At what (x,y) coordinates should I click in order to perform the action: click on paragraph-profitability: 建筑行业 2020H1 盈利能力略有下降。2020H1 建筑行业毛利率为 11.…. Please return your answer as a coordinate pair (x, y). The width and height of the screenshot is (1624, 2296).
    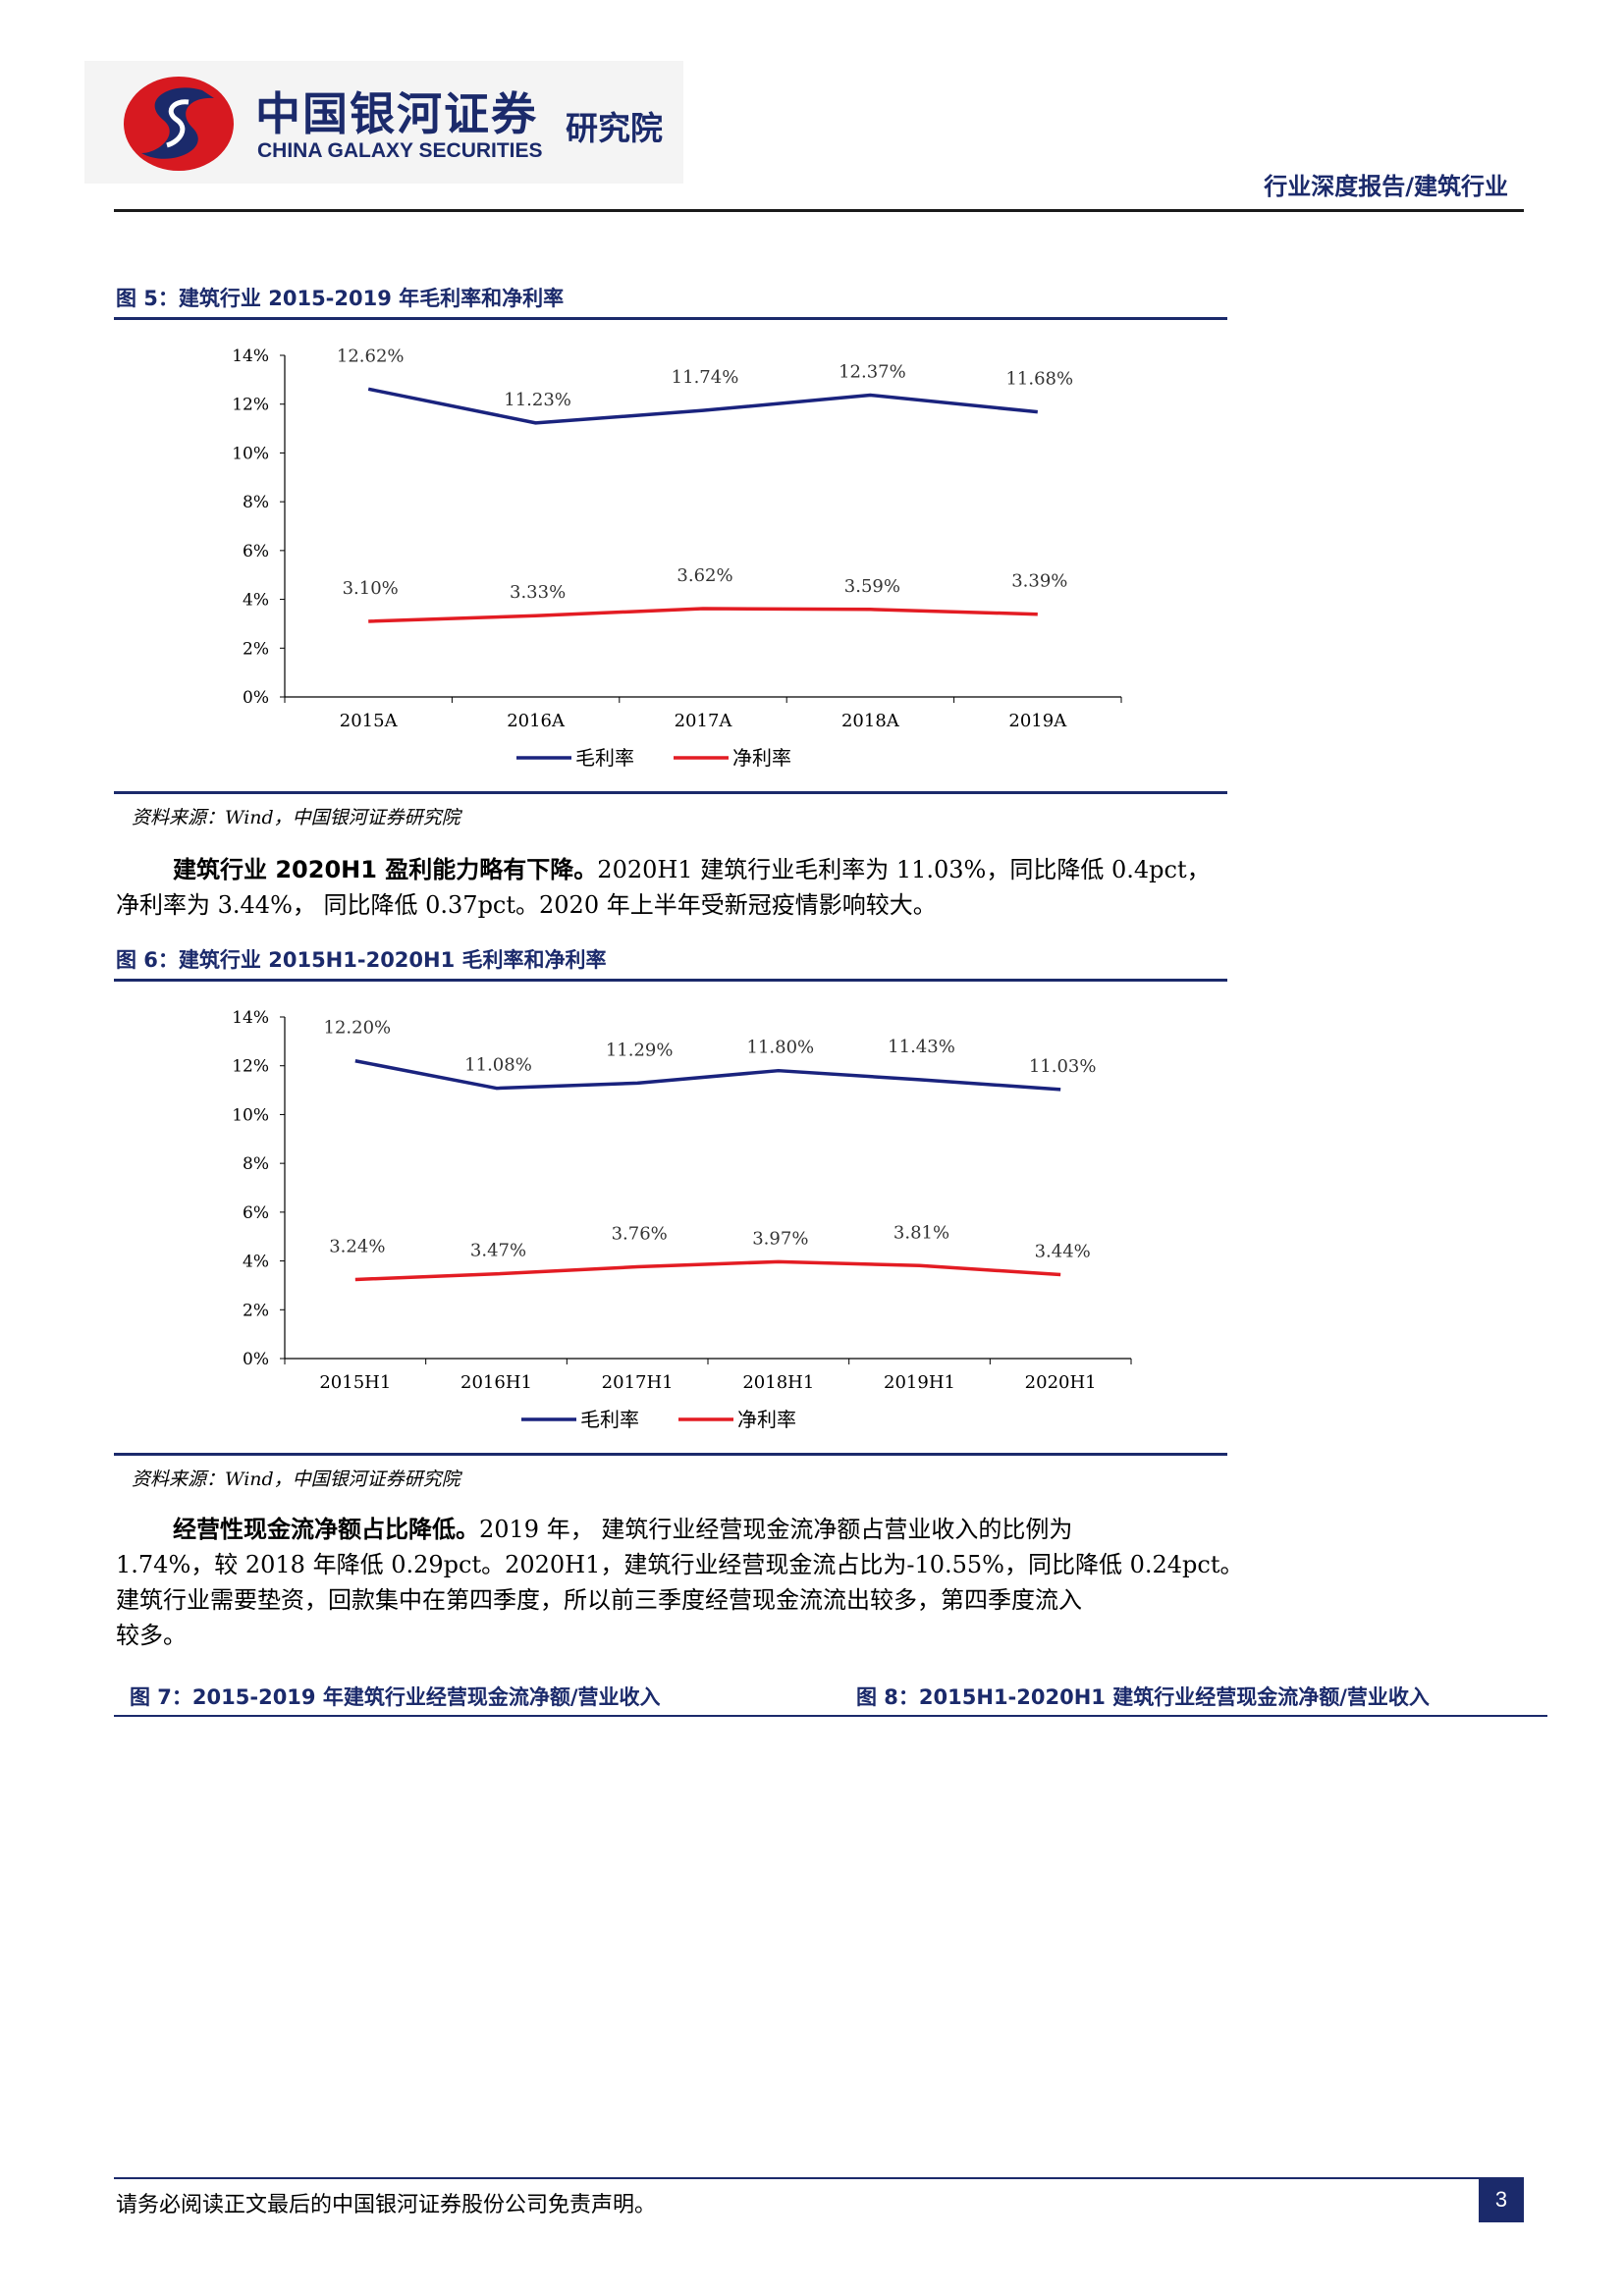
    Looking at the image, I should click on (675, 887).